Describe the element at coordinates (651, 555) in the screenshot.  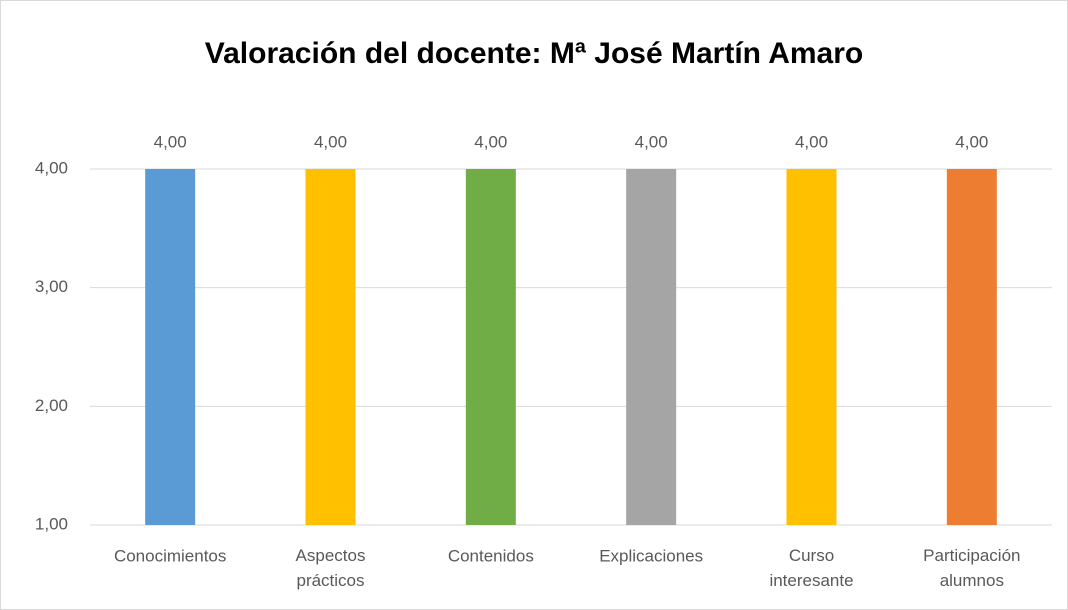
I see `x-tick-label: Explicaciones` at that location.